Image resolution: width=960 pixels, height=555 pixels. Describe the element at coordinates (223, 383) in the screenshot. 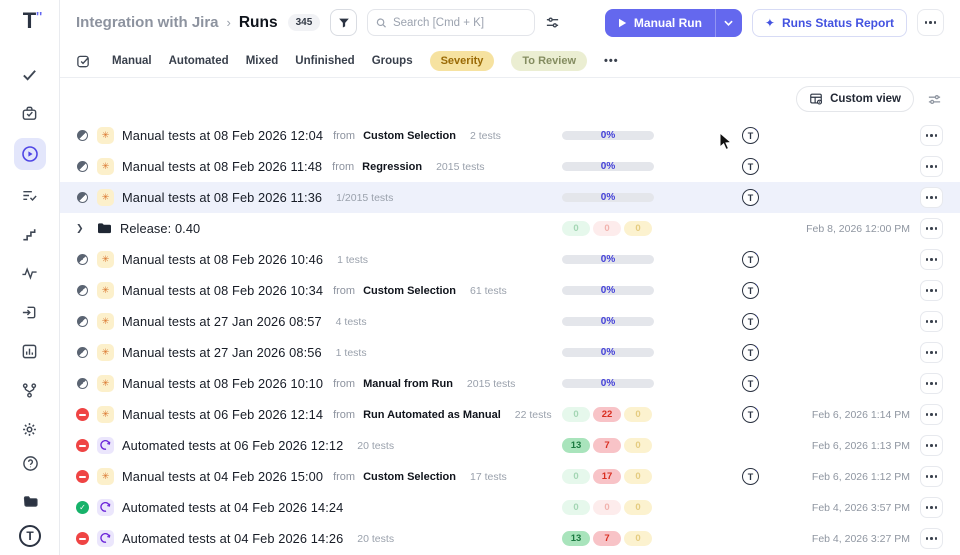

I see `run-title: Manual tests at 08 Feb 2026 10:10` at that location.